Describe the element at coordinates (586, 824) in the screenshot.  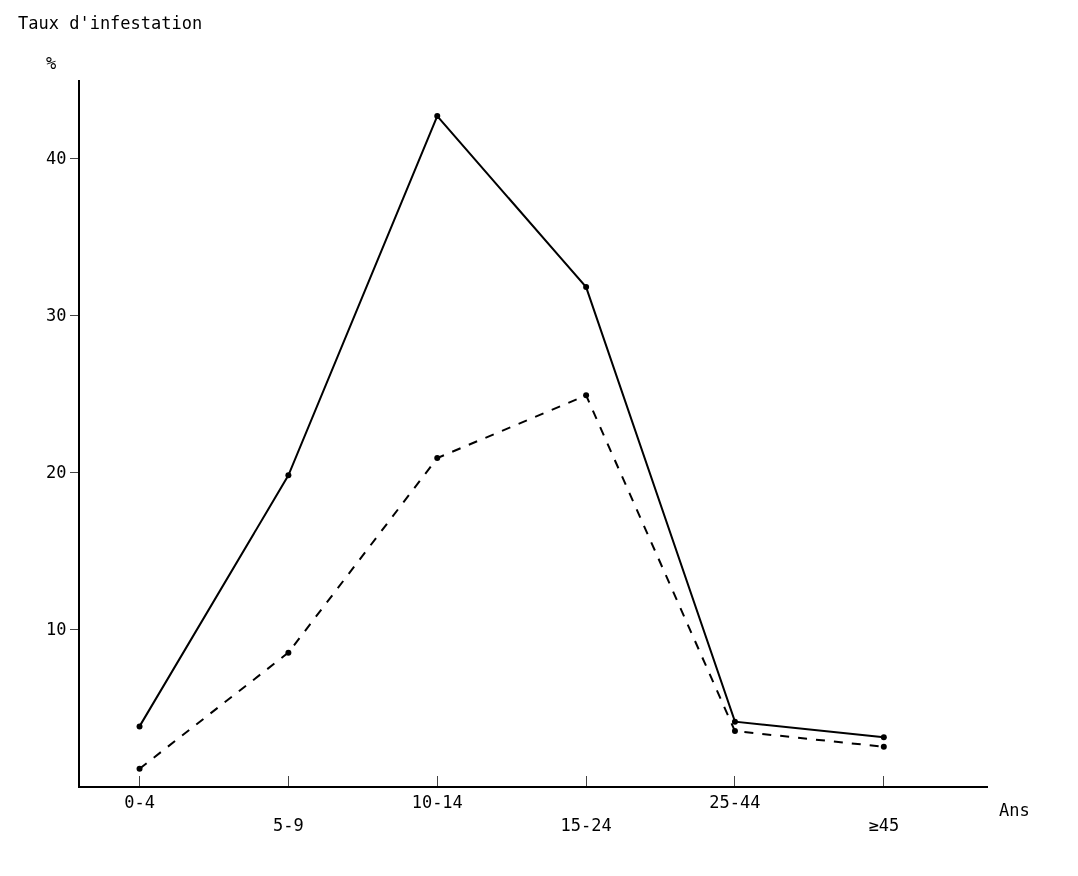
I see `x-tick-label: 15-24` at that location.